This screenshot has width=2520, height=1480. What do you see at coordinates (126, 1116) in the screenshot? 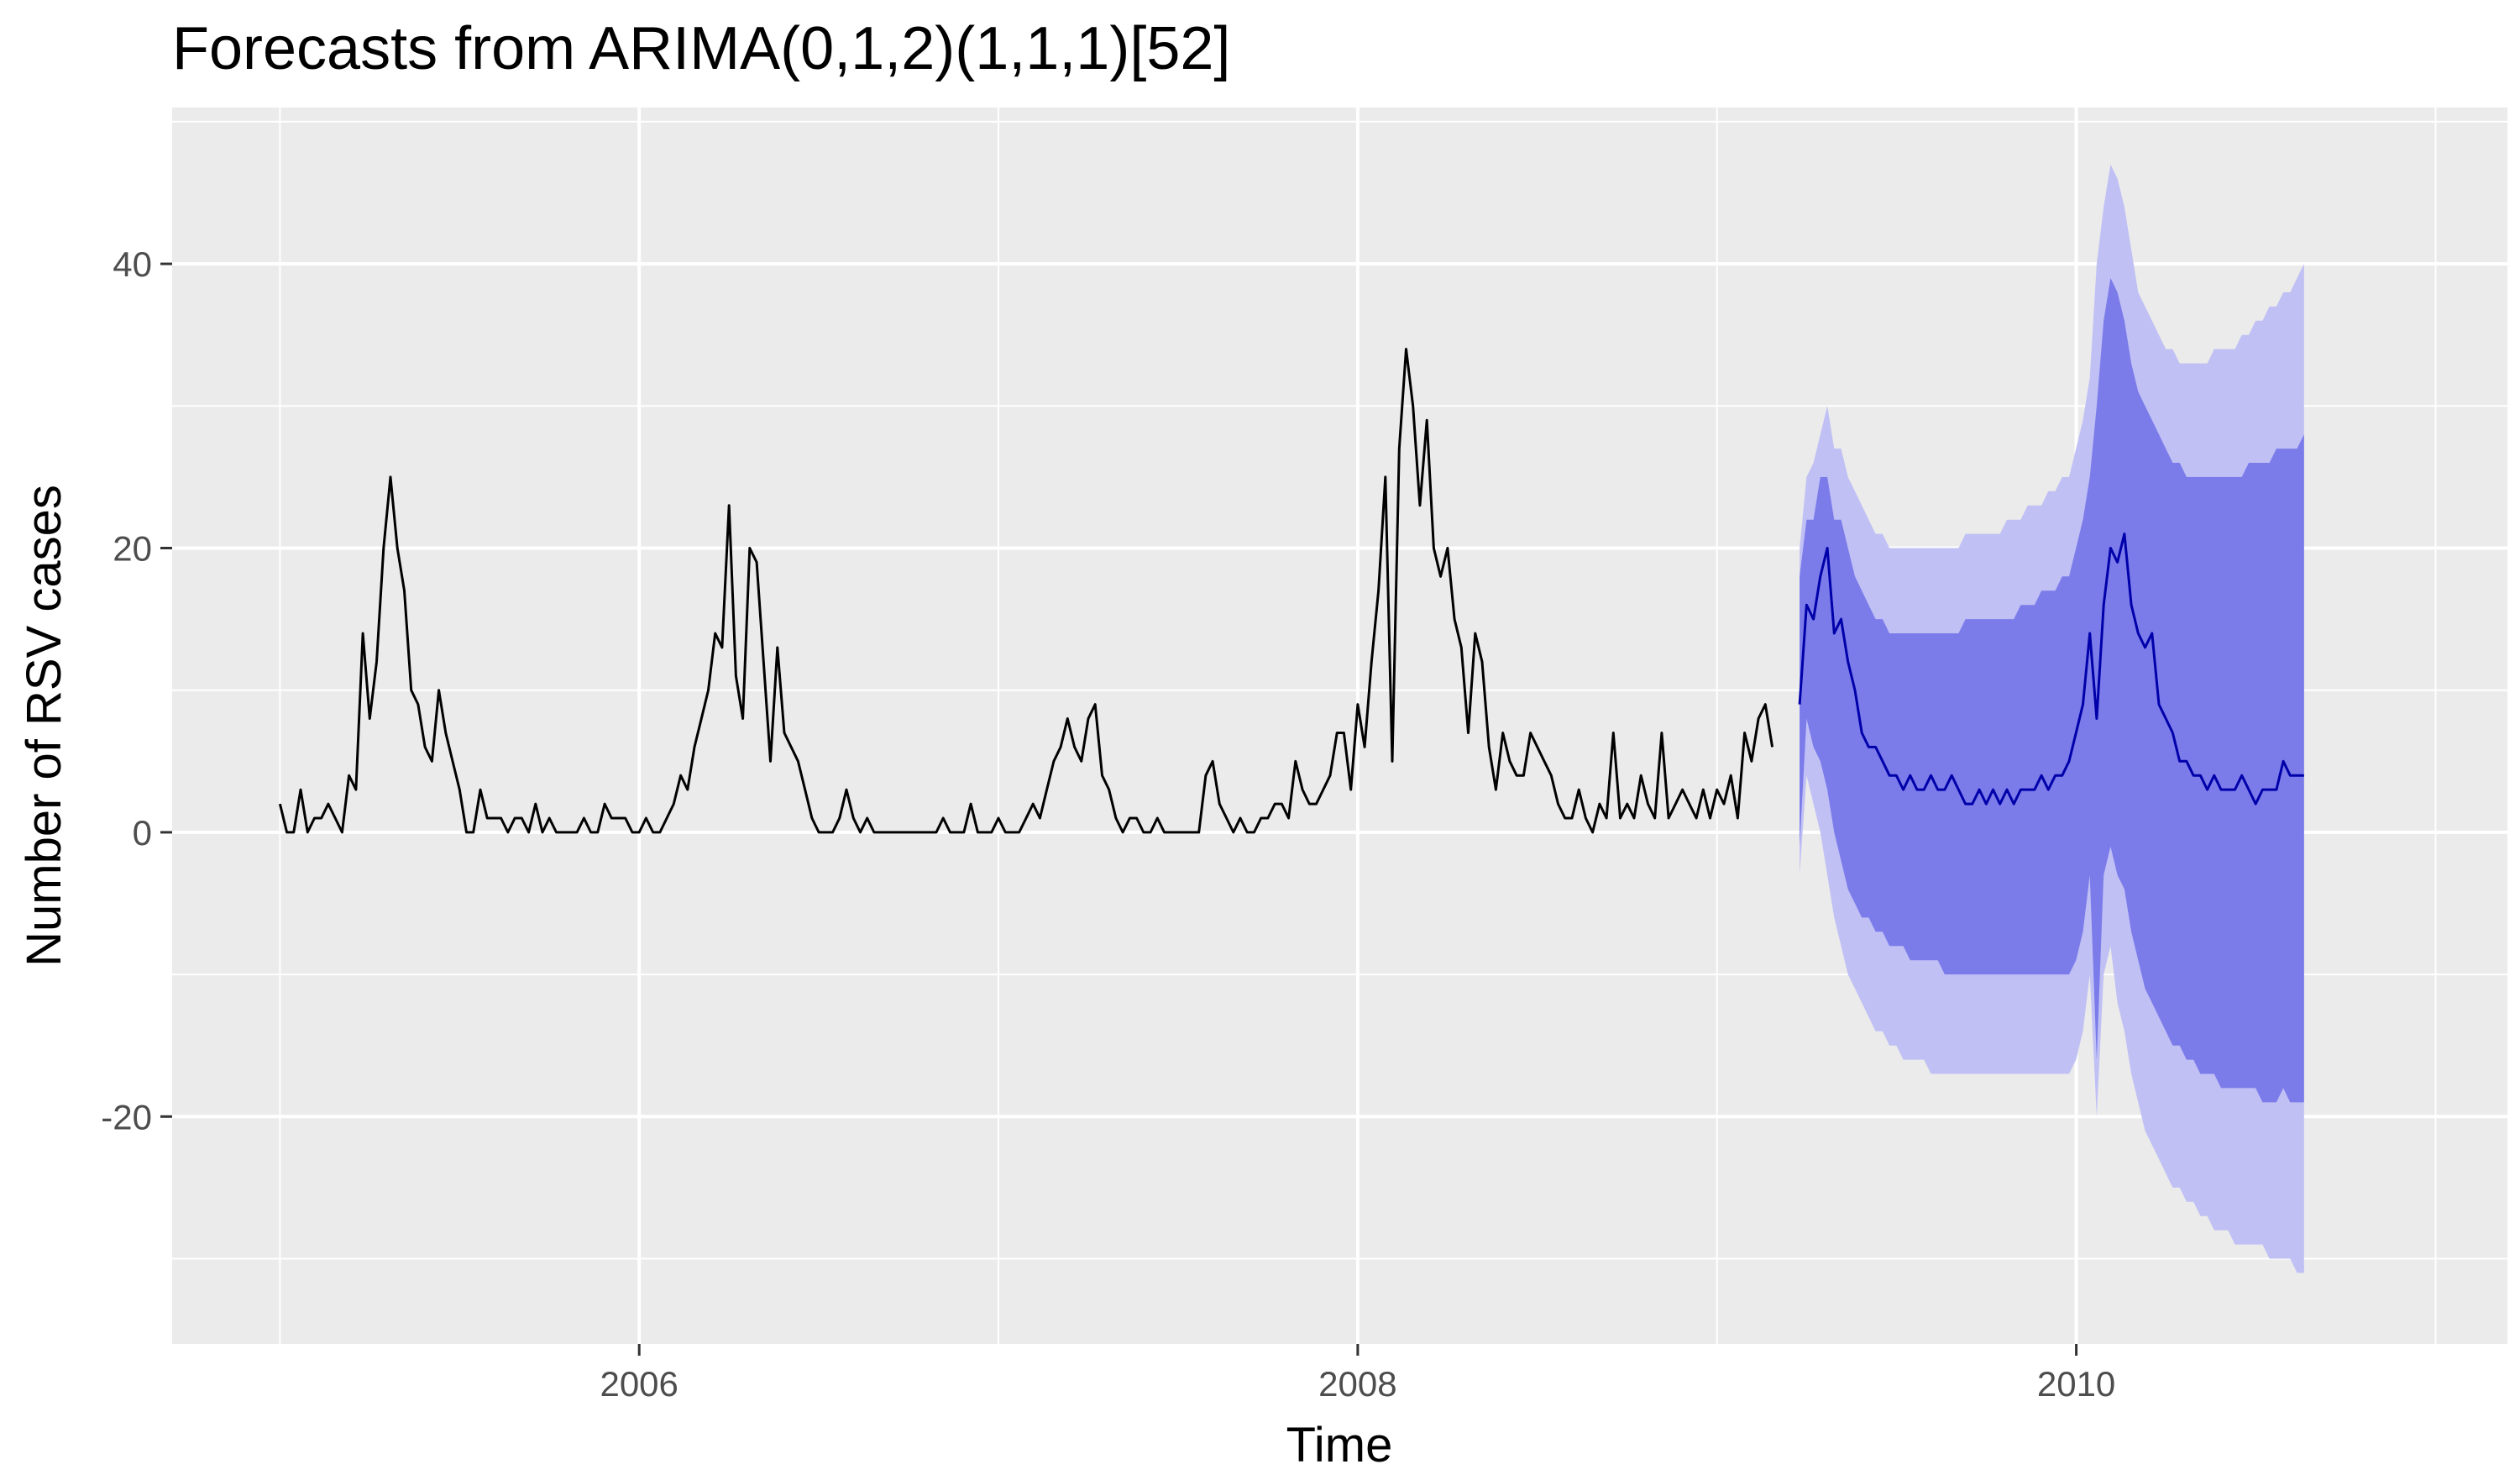
I see `y-tick-label: -20` at bounding box center [126, 1116].